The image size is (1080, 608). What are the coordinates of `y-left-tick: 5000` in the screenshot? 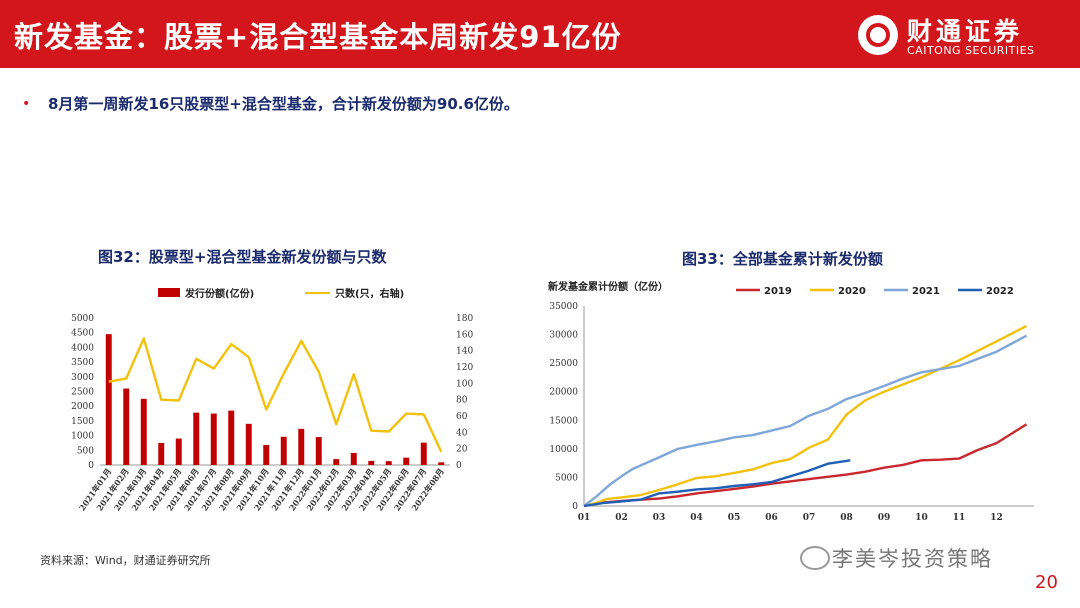 It's located at (82, 319).